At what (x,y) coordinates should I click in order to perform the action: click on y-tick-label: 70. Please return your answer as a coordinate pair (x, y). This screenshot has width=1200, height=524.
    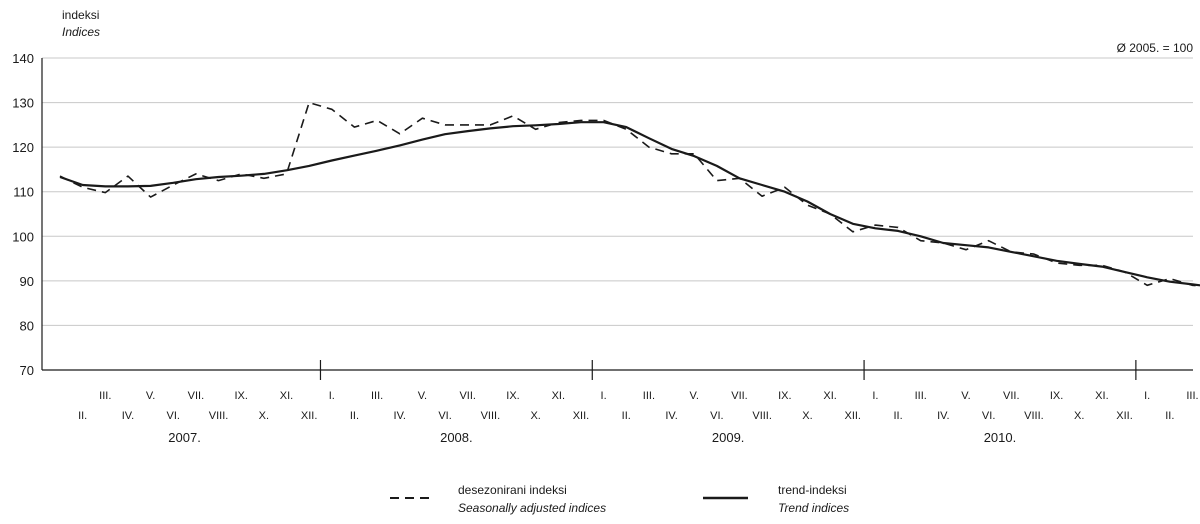
    Looking at the image, I should click on (27, 370).